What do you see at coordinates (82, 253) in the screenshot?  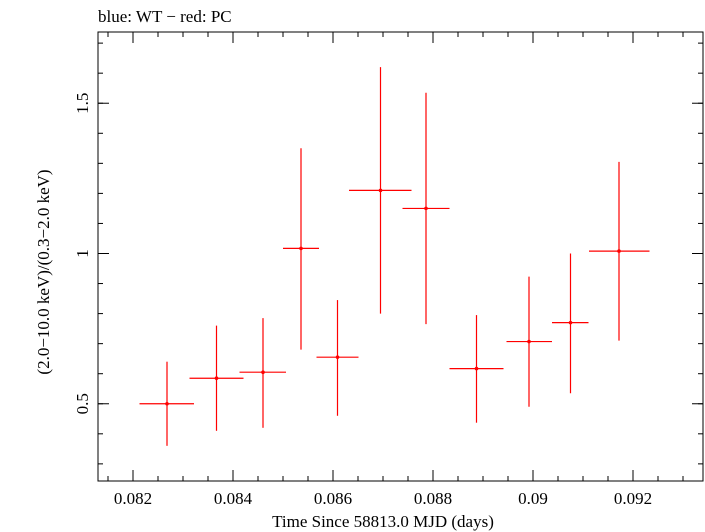 I see `y-tick-label: 1` at bounding box center [82, 253].